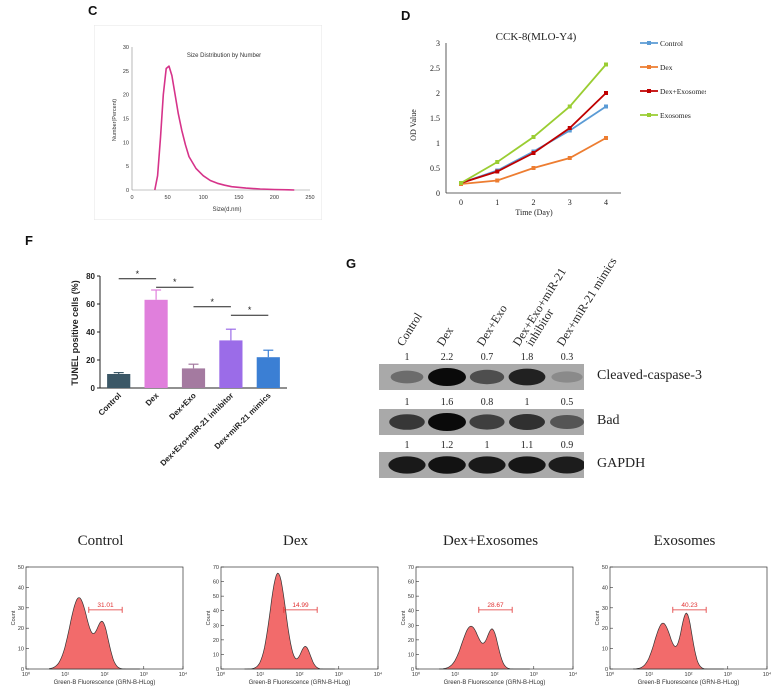 This screenshot has height=691, width=780. I want to click on gate-percentage: 14.99, so click(300, 605).